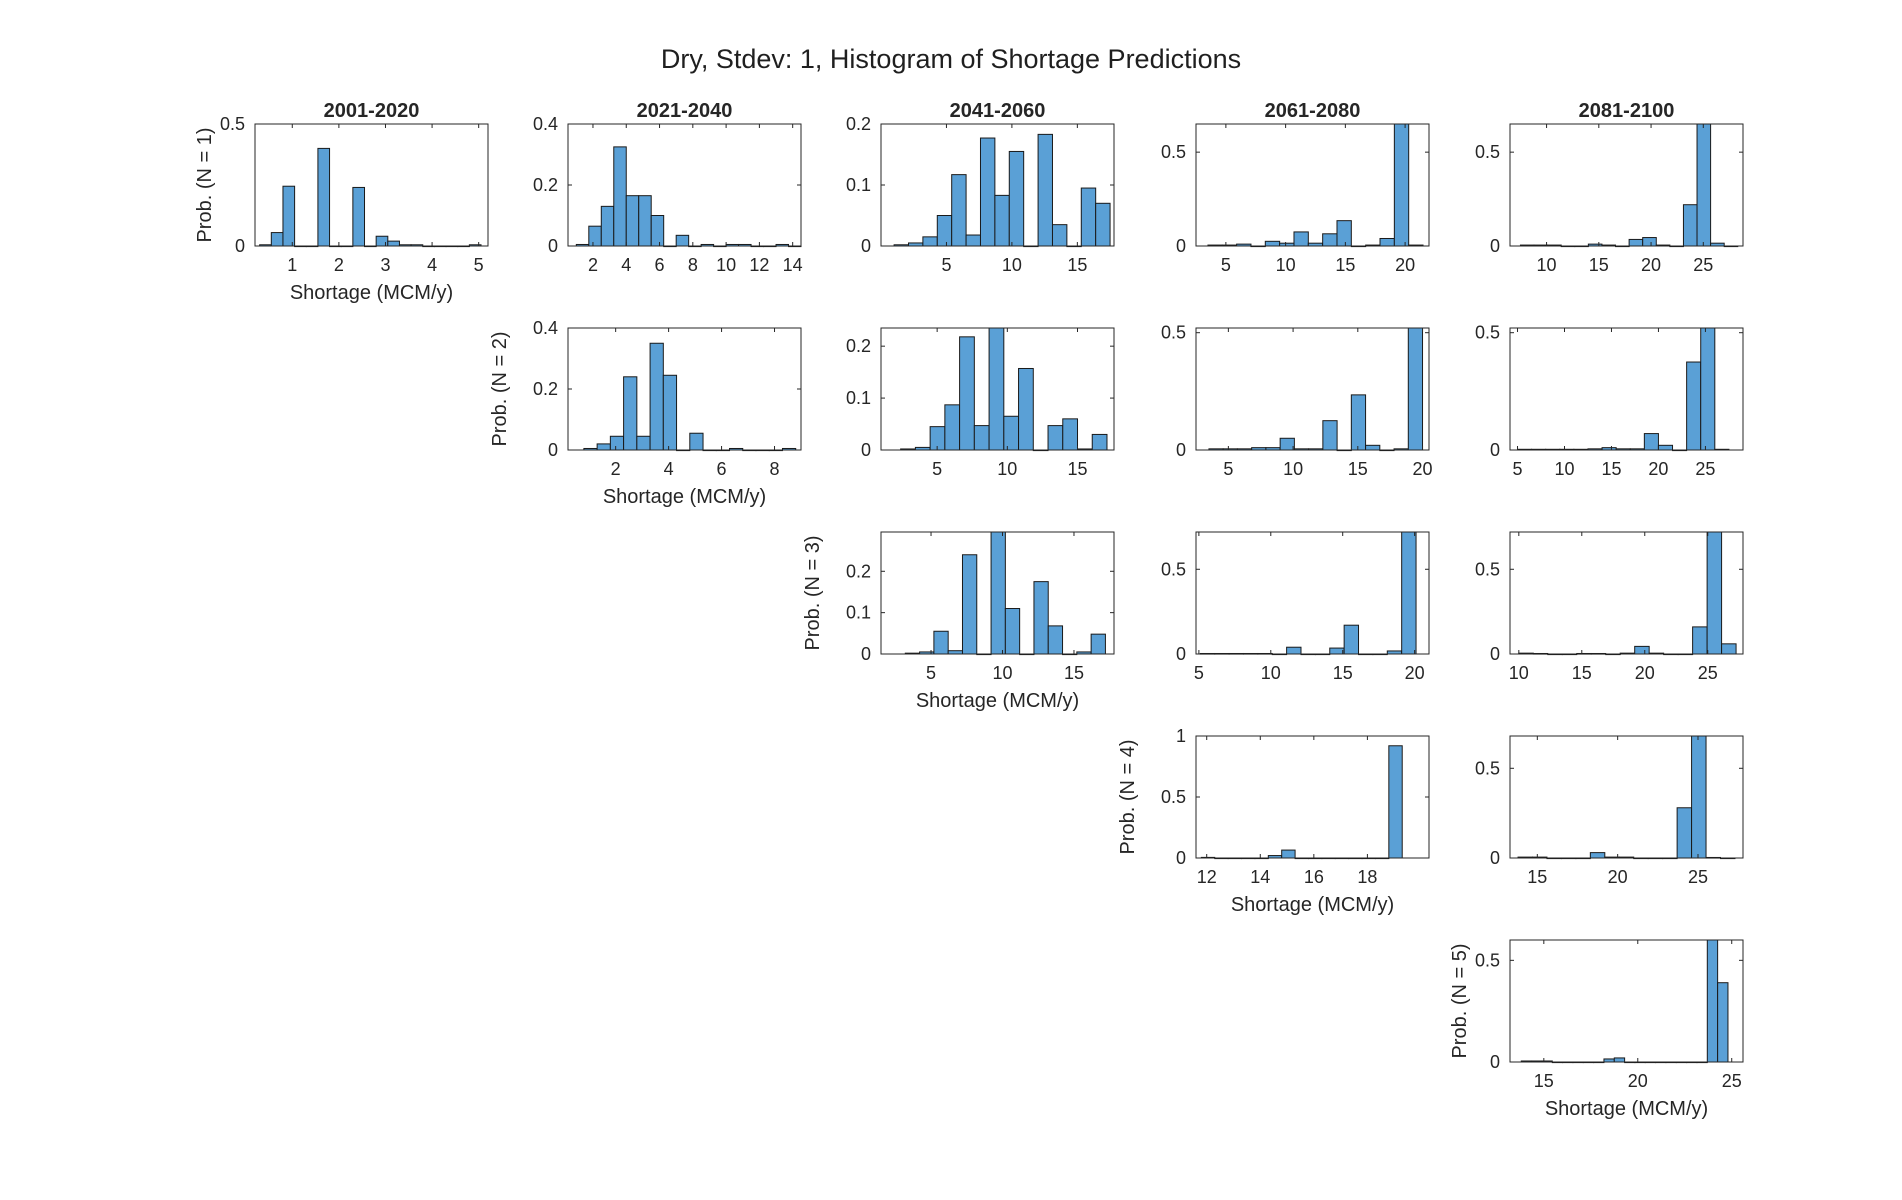  I want to click on panel-2041-2060-n2: 5 10 15 0 0.1 0.2, so click(980, 403).